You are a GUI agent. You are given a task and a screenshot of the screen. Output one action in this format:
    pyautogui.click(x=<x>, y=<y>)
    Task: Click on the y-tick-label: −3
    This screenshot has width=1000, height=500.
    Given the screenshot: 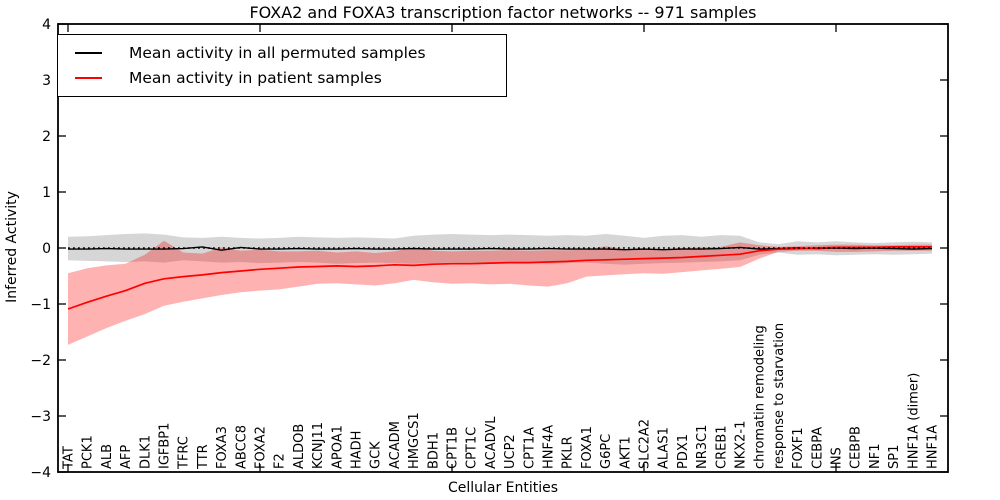 What is the action you would take?
    pyautogui.click(x=40, y=417)
    